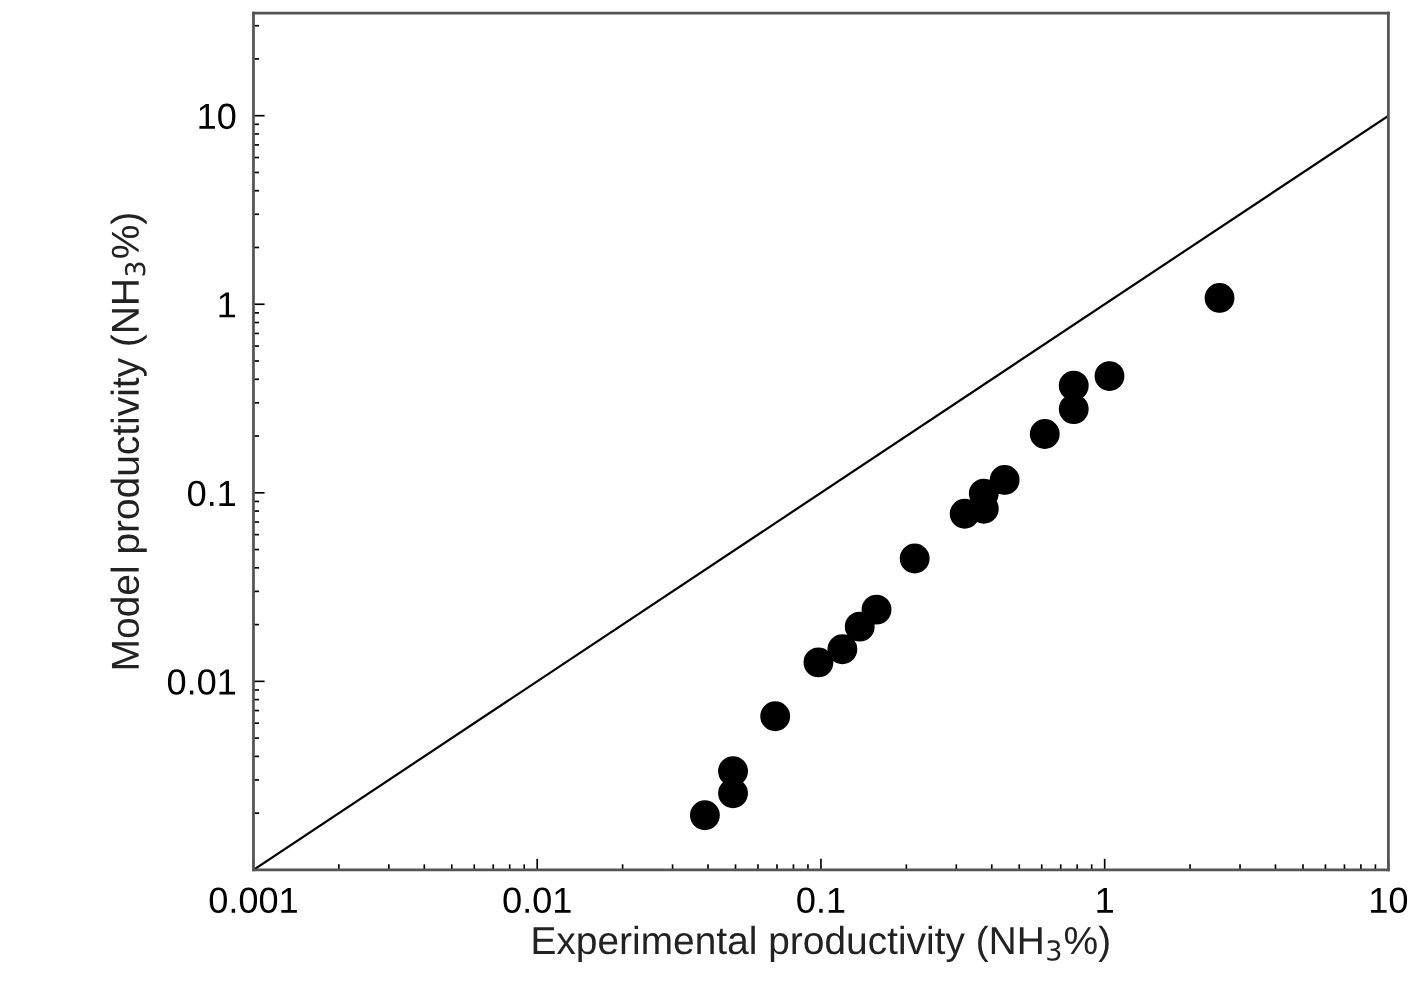 The image size is (1424, 1008). I want to click on x-tick-label: 1, so click(1105, 900).